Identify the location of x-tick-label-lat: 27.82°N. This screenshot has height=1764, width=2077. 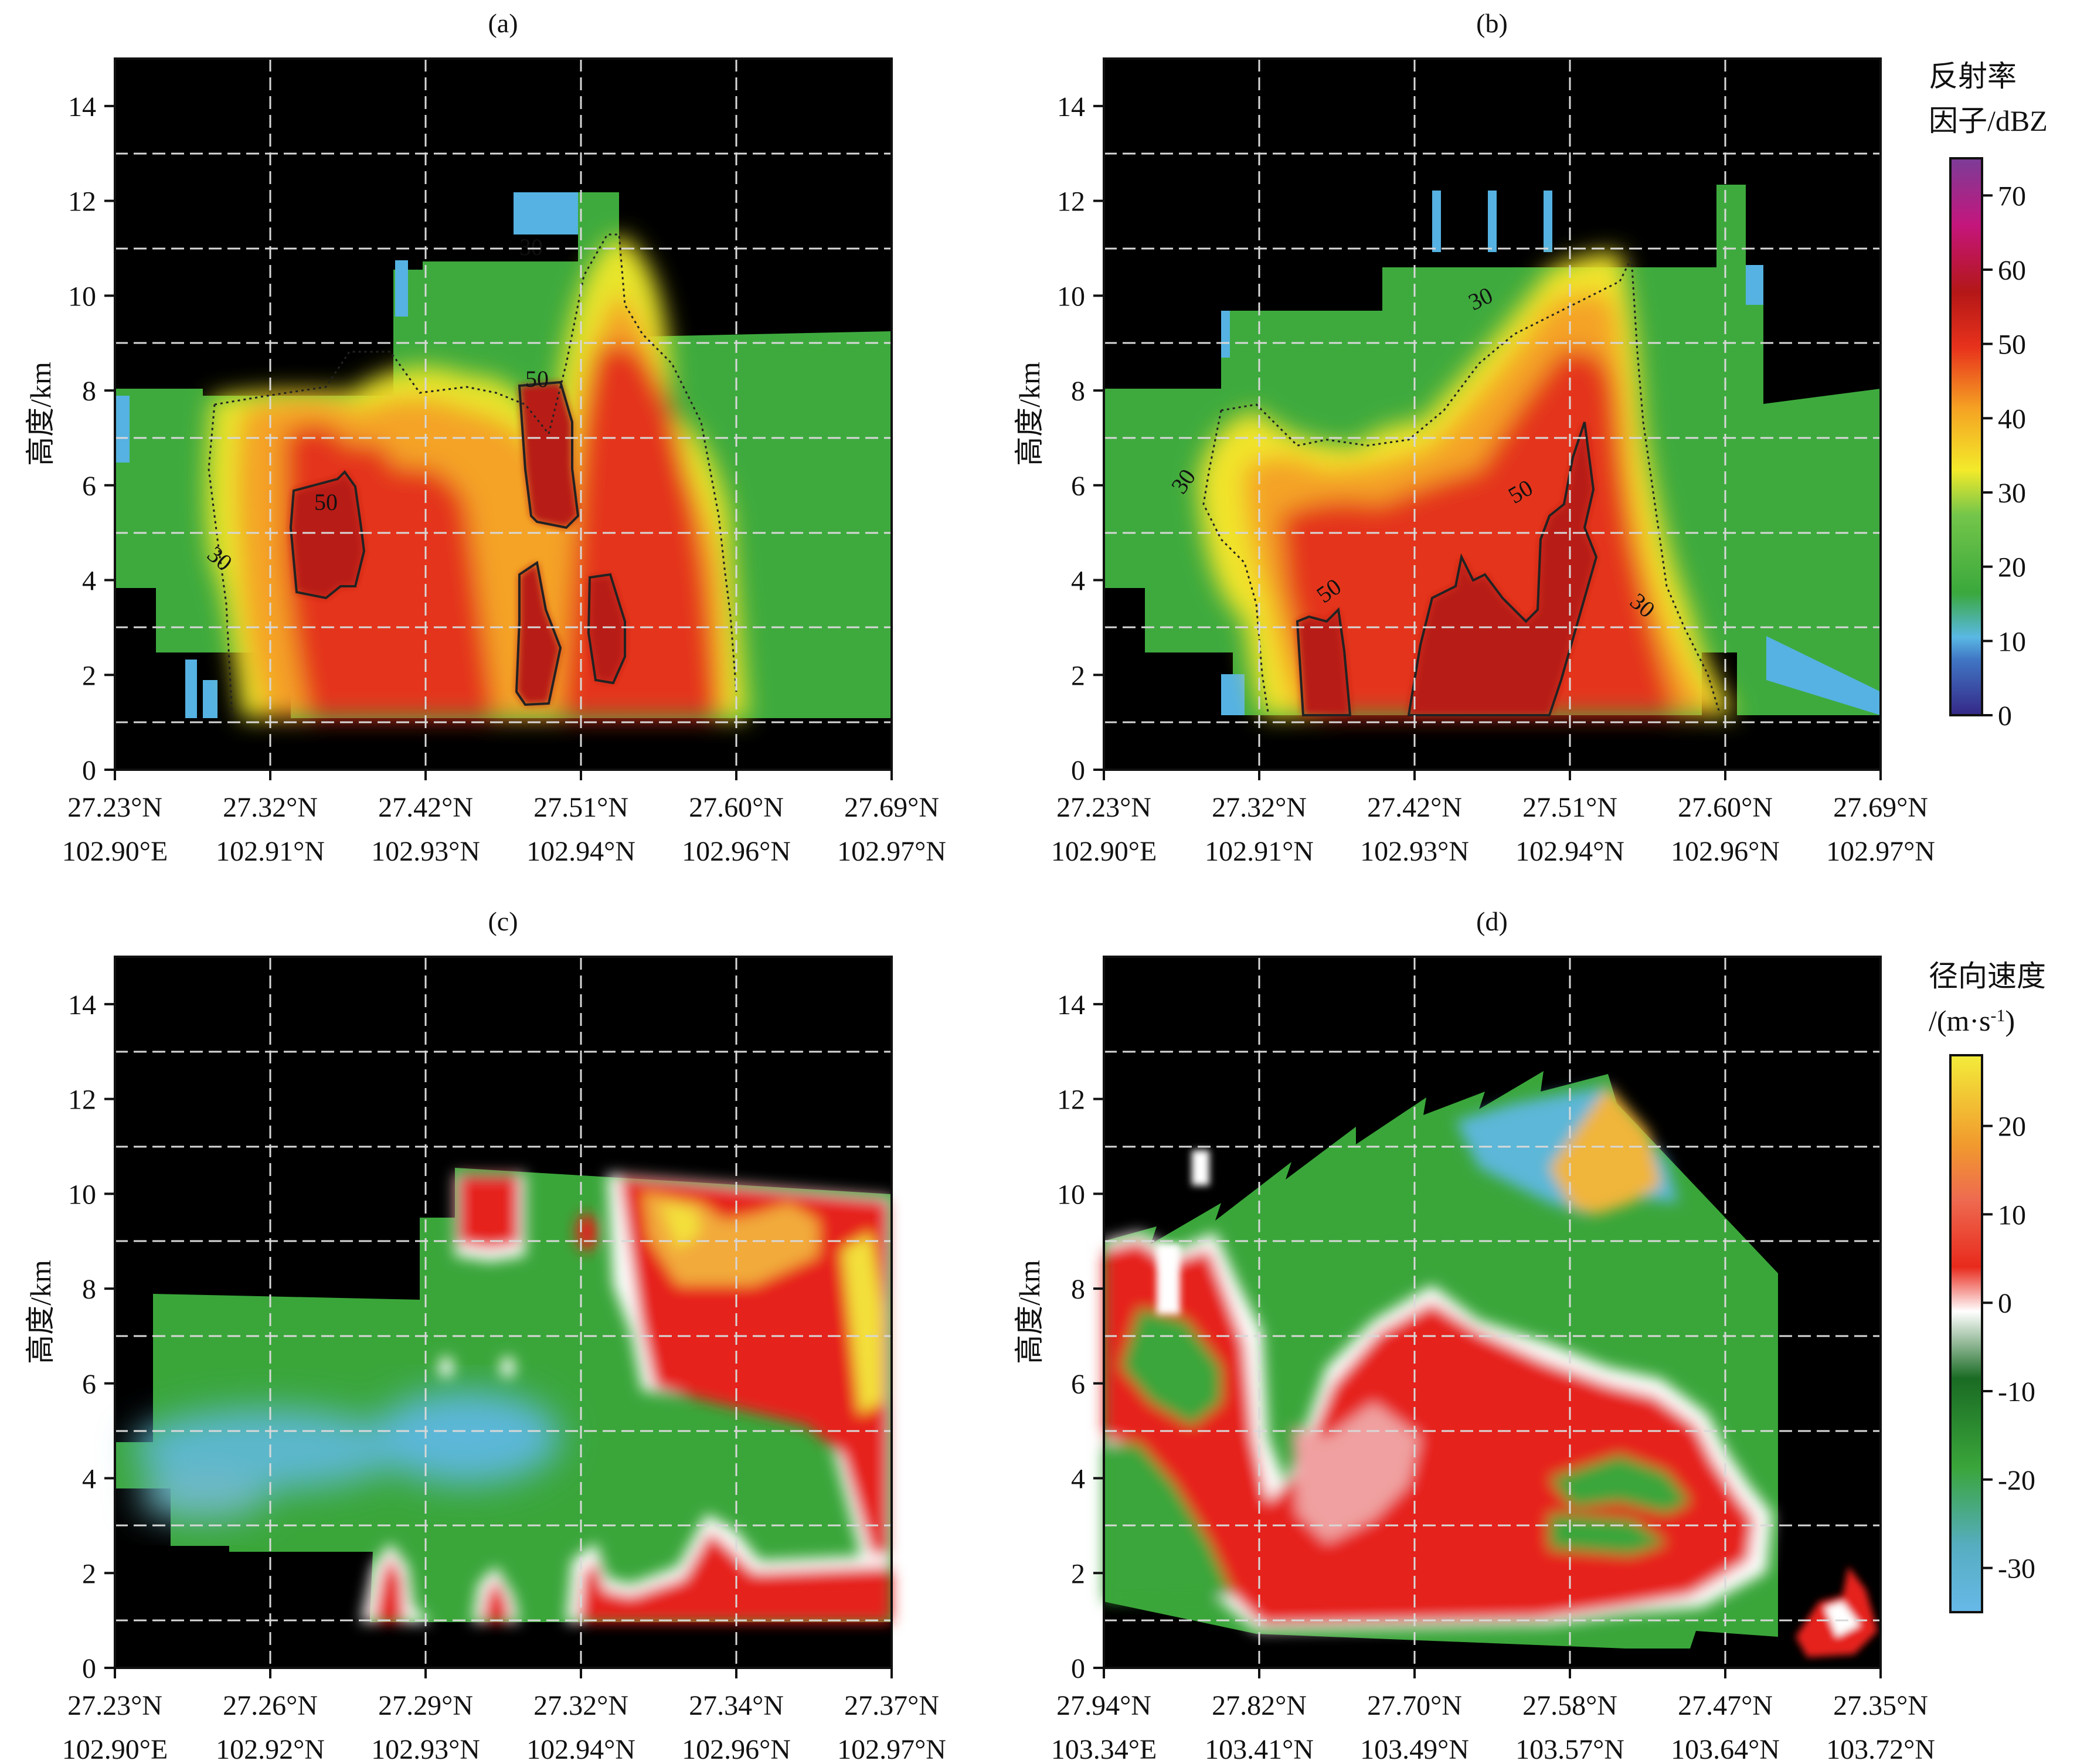
(1259, 1706).